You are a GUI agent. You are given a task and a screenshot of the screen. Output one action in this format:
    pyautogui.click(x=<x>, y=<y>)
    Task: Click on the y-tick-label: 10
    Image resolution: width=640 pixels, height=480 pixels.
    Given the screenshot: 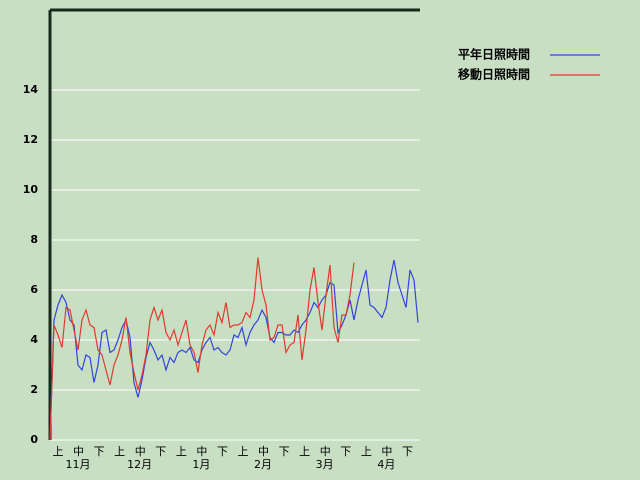 What is the action you would take?
    pyautogui.click(x=31, y=189)
    